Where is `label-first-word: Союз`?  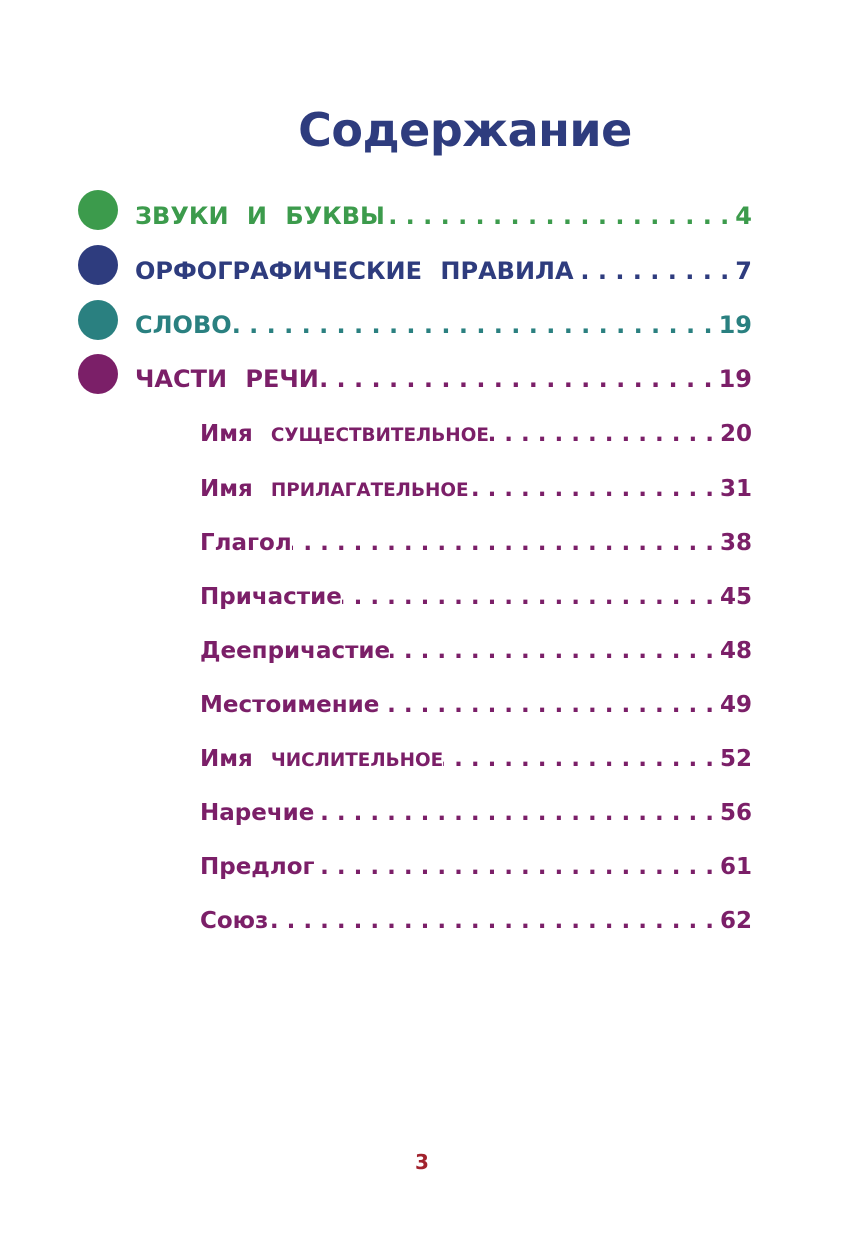
label-first-word: Союз is located at coordinates (234, 921).